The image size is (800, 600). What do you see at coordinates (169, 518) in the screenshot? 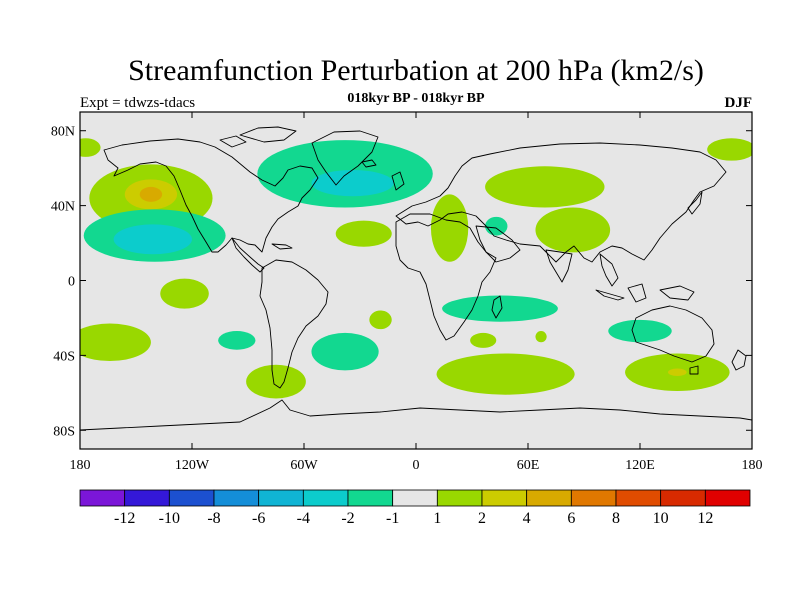
I see `colorbar-label-1: -10` at bounding box center [169, 518].